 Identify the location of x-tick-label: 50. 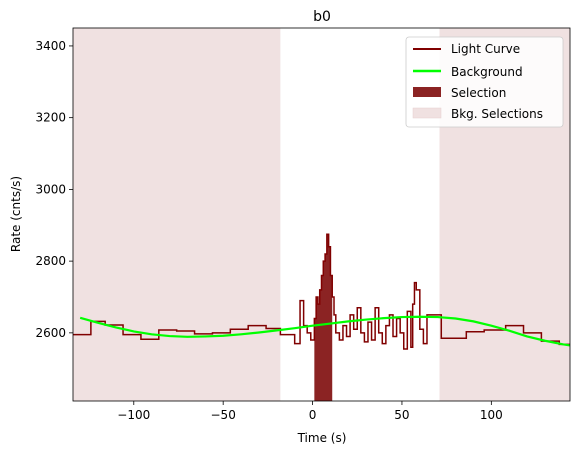
(401, 415).